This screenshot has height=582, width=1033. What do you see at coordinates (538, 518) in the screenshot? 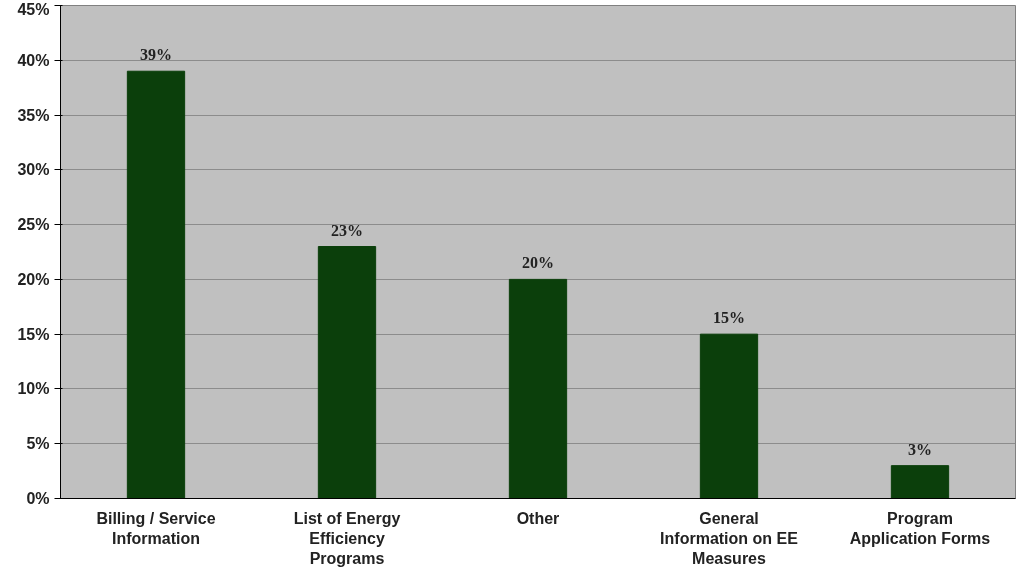
I see `x-tick-label: Other` at bounding box center [538, 518].